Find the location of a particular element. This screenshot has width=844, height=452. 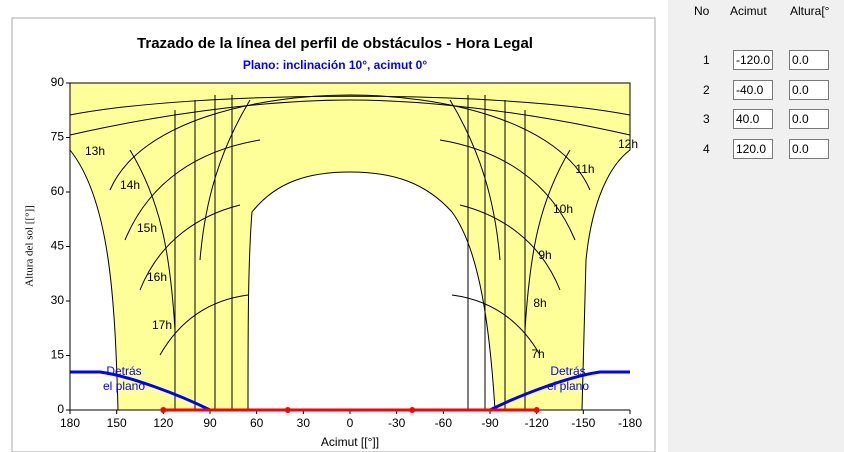

x-tick-label: 180 is located at coordinates (70, 423).